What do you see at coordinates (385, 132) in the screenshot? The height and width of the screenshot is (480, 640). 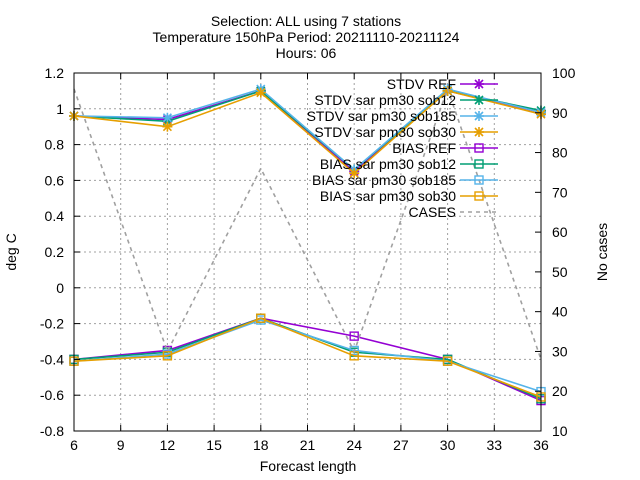 I see `legend-label-3: STDV sar pm30 sob30` at bounding box center [385, 132].